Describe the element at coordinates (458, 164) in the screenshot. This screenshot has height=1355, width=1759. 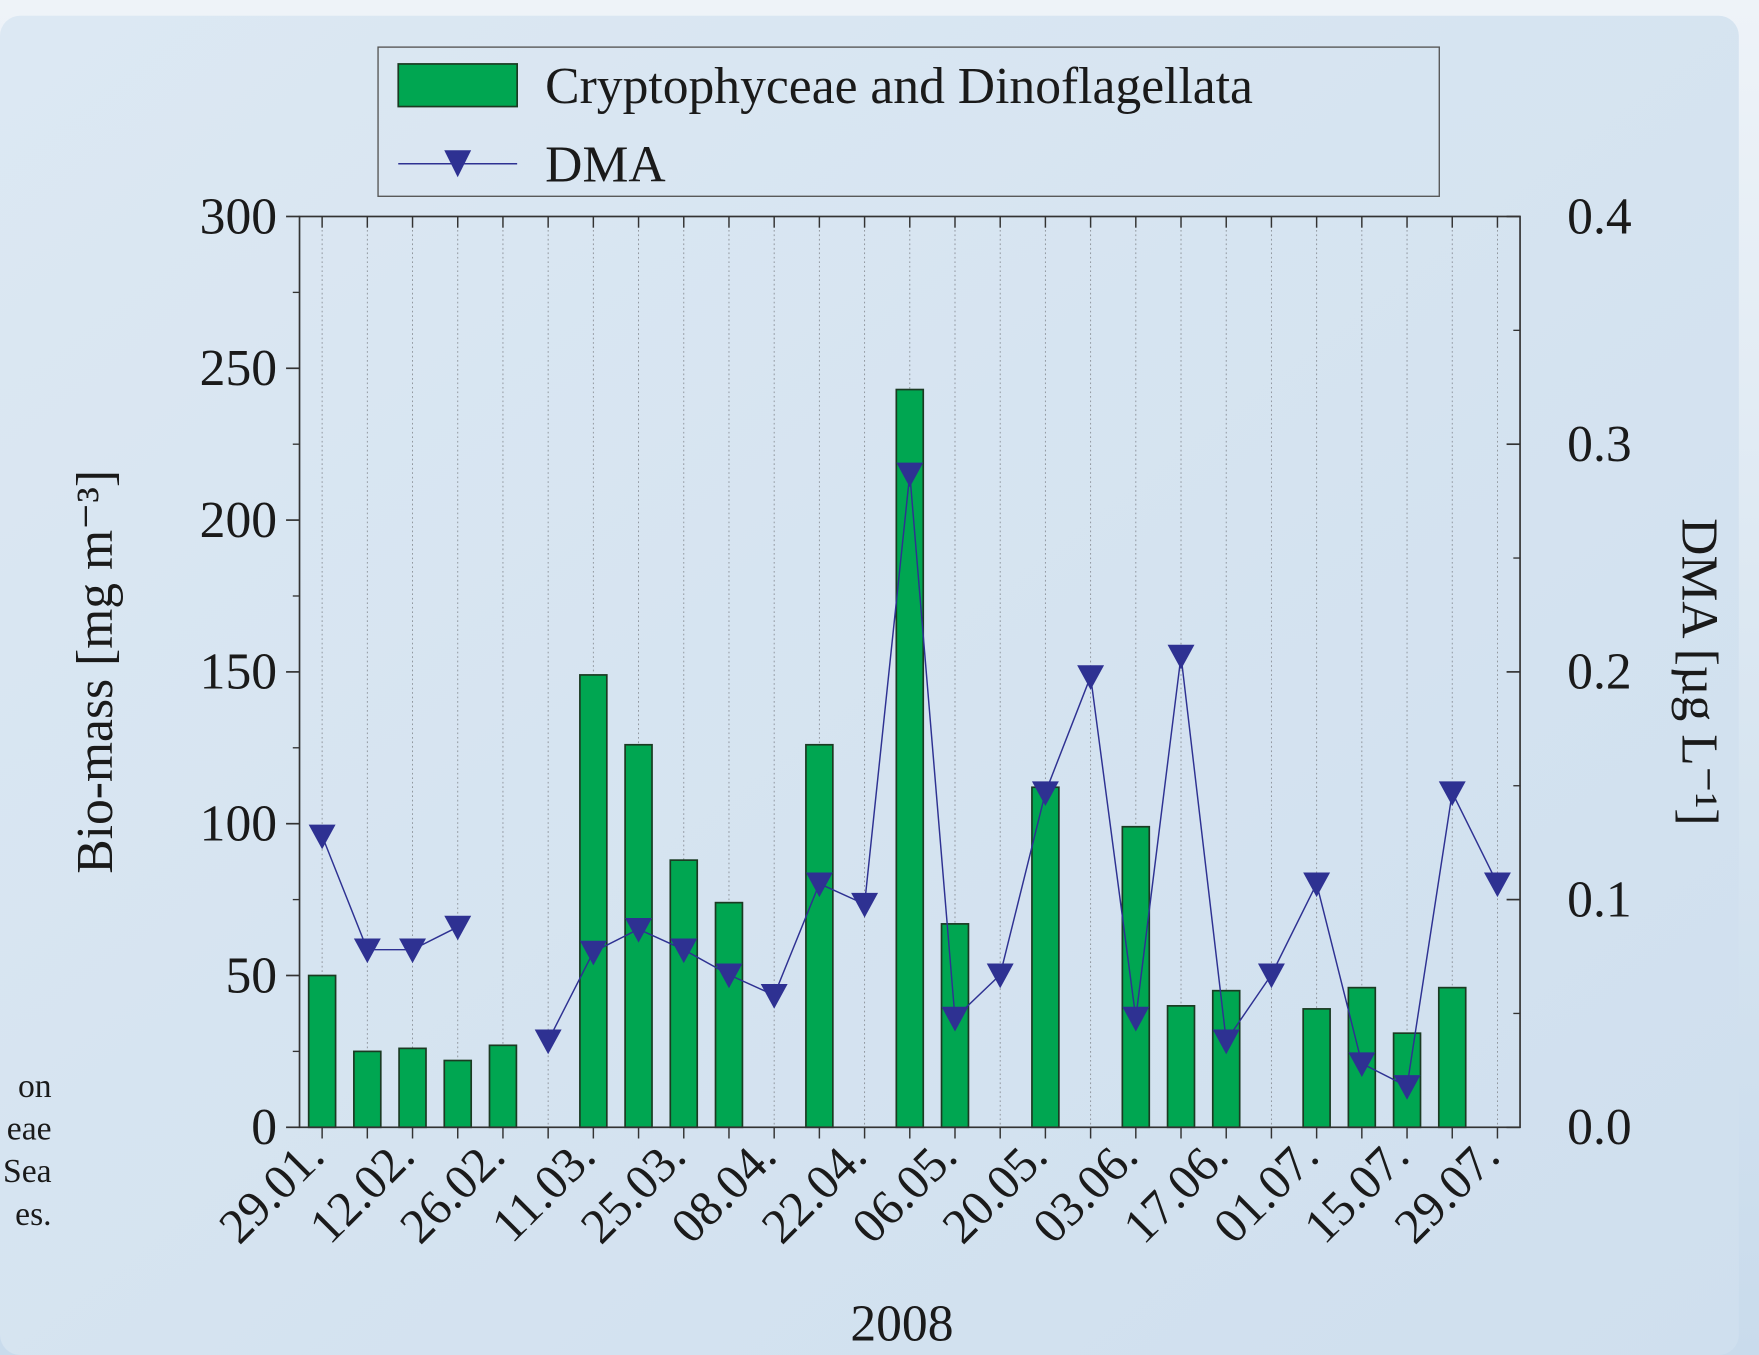
I see `legend-marker` at that location.